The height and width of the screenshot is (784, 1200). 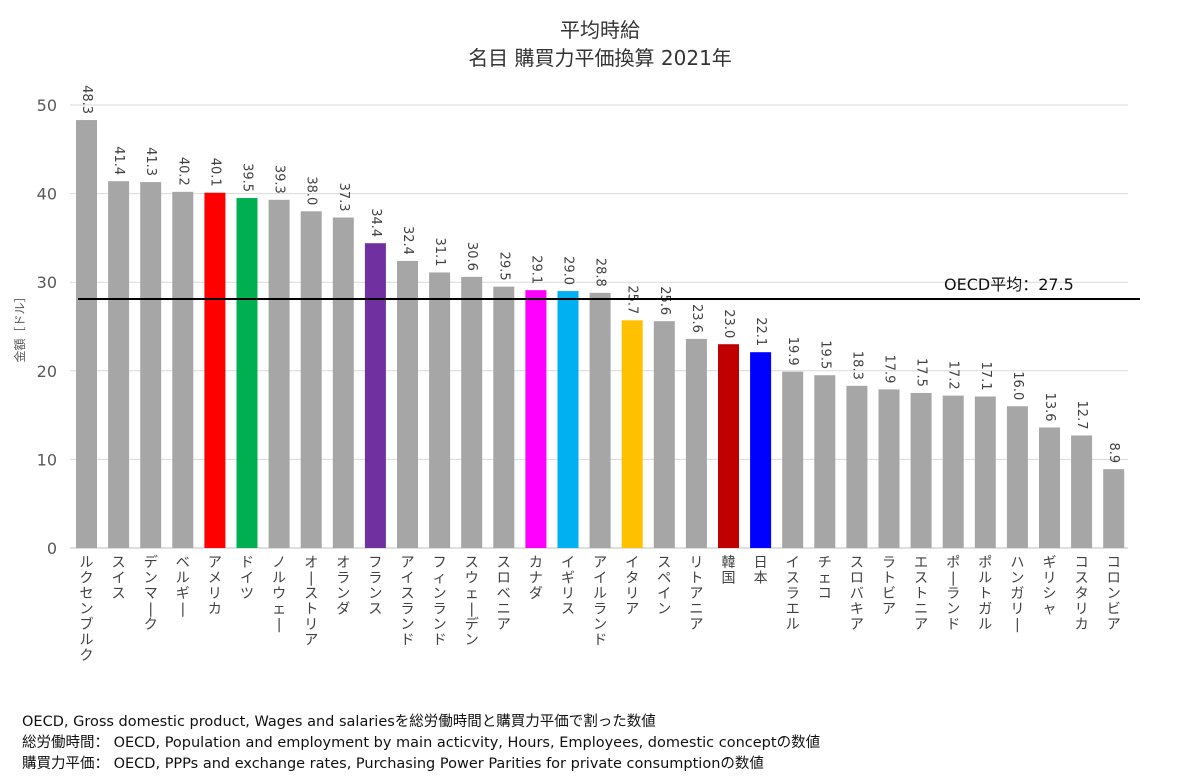 What do you see at coordinates (375, 222) in the screenshot?
I see `data-label: 34.4` at bounding box center [375, 222].